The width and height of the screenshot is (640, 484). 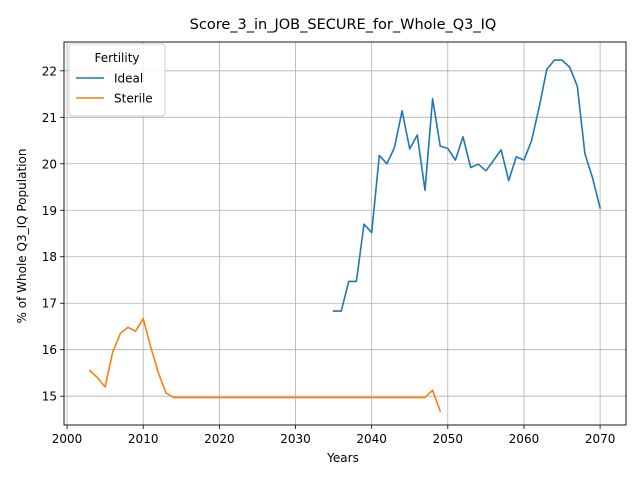 I want to click on x-tick-label: 2020, so click(x=219, y=439).